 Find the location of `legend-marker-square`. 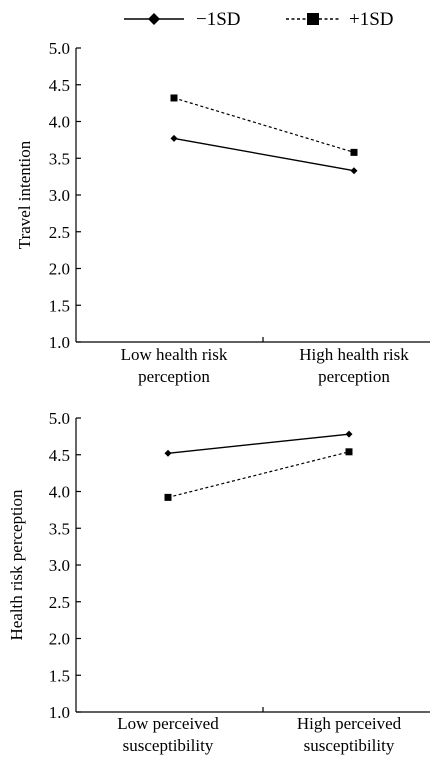

legend-marker-square is located at coordinates (313, 19).